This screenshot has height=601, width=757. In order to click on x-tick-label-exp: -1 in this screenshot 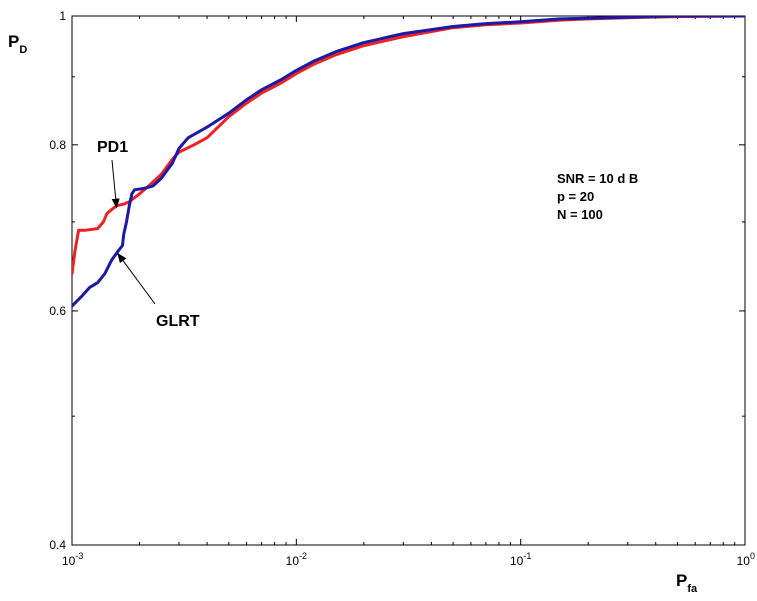, I will do `click(527, 556)`.